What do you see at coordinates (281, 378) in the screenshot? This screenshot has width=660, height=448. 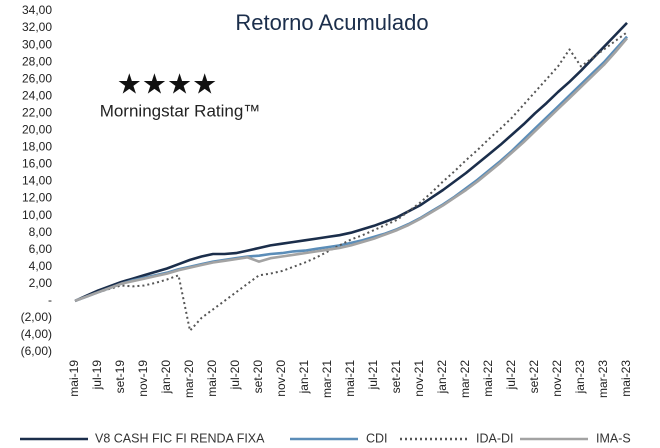 I see `x-tick-label: nov-20` at bounding box center [281, 378].